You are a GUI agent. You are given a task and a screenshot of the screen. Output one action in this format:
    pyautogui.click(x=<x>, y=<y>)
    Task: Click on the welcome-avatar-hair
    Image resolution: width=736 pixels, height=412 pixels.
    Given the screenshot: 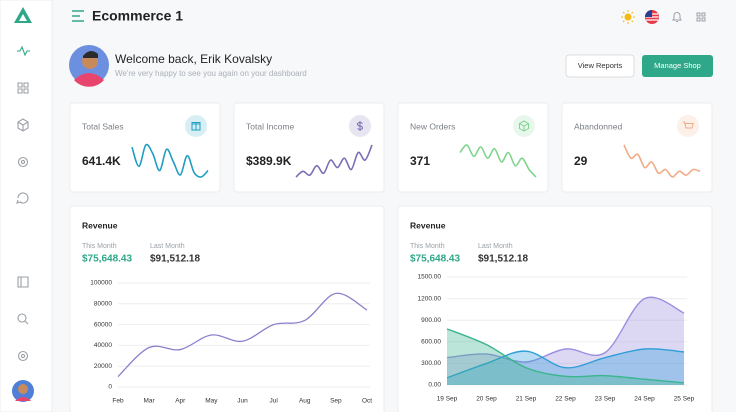 What is the action you would take?
    pyautogui.click(x=90, y=54)
    